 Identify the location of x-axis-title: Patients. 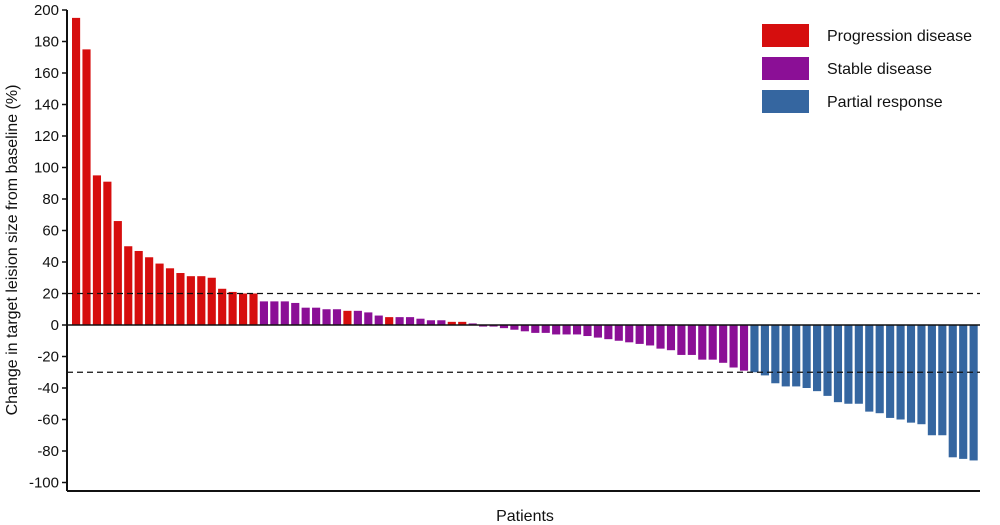
(525, 516).